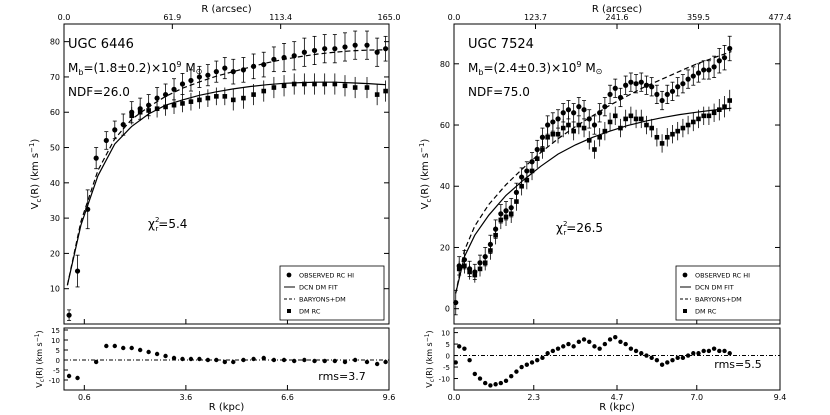  I want to click on galaxy-name: UGC 6446, so click(101, 44).